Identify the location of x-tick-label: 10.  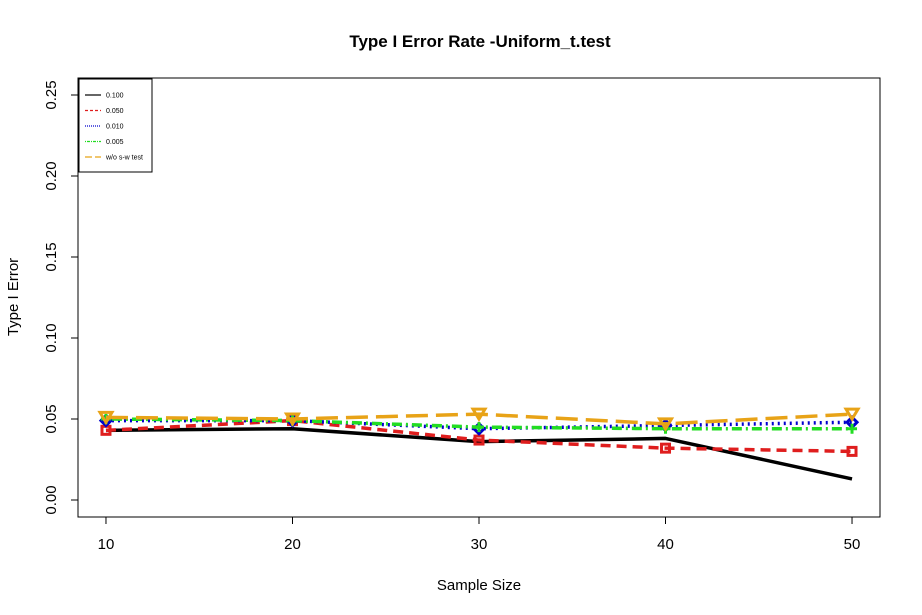
(106, 544).